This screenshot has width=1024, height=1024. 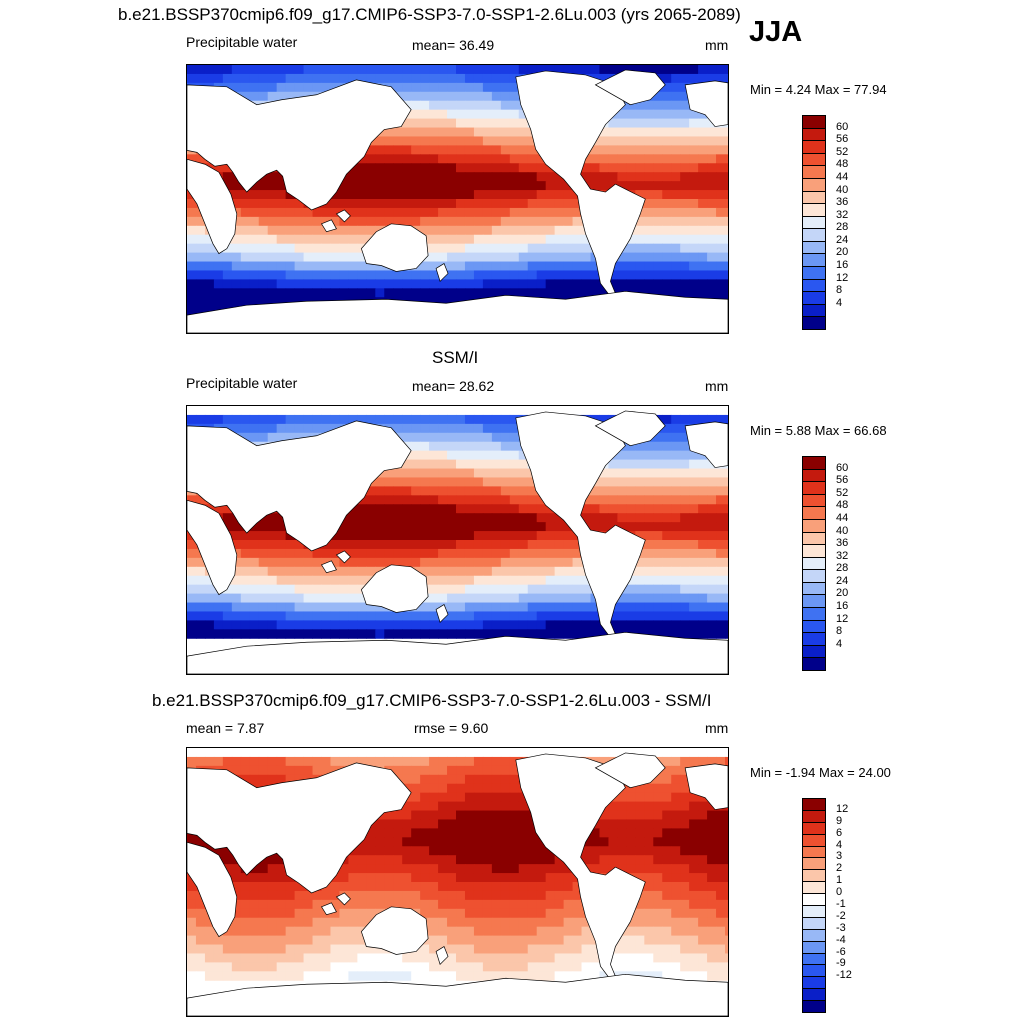 I want to click on panel1-variable-label: Precipitable water, so click(x=242, y=42).